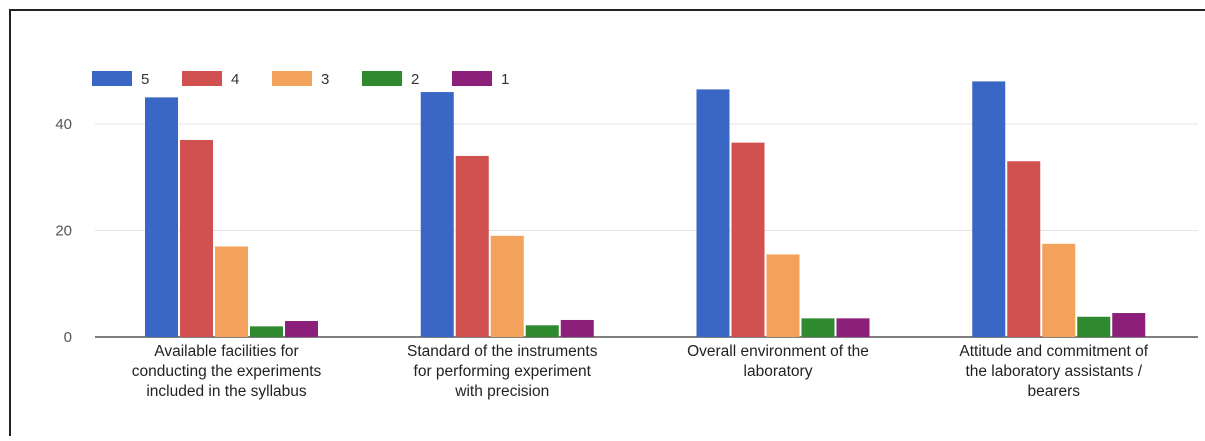 This screenshot has height=441, width=1205. Describe the element at coordinates (226, 351) in the screenshot. I see `x-category-label: Available facilities for` at that location.